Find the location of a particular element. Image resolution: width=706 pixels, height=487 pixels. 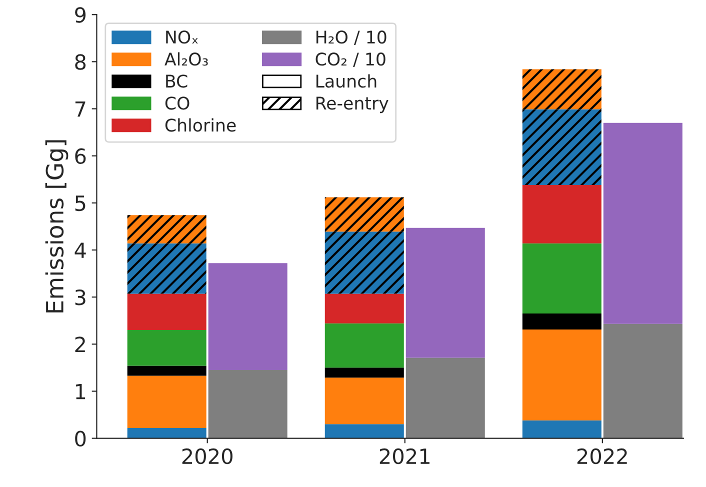

y-tick-label: 2 is located at coordinates (80, 344).